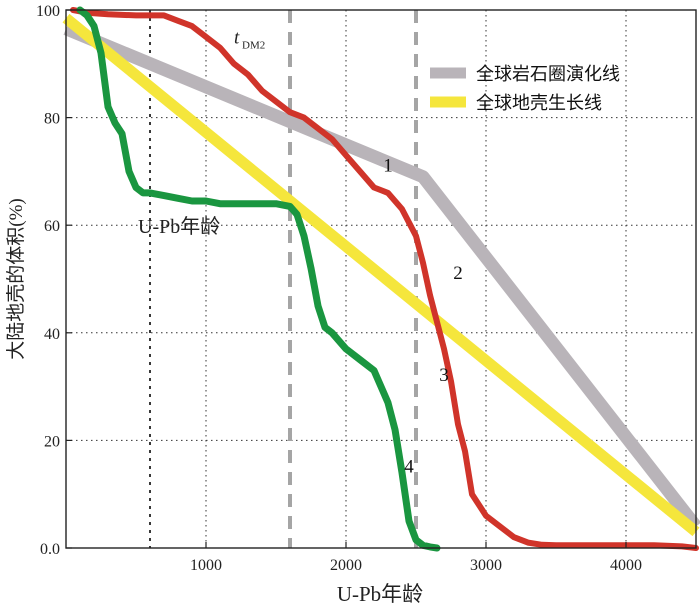 The width and height of the screenshot is (700, 608). I want to click on curve-label-3: 3, so click(444, 375).